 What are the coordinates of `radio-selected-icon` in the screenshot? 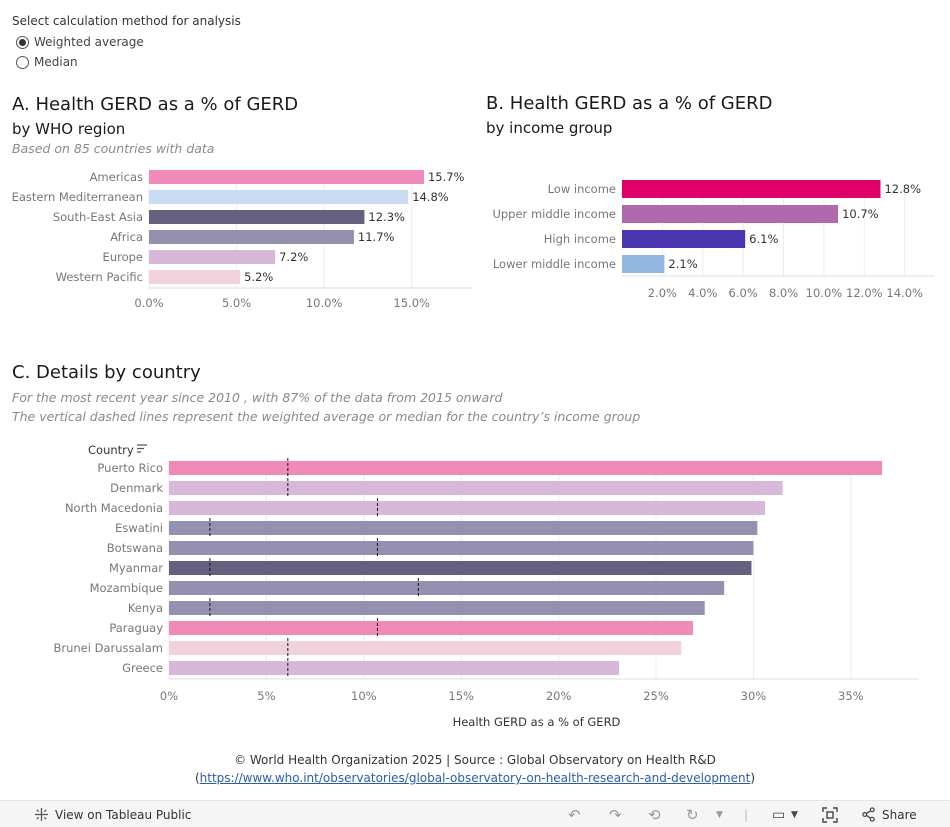 It's located at (22, 42).